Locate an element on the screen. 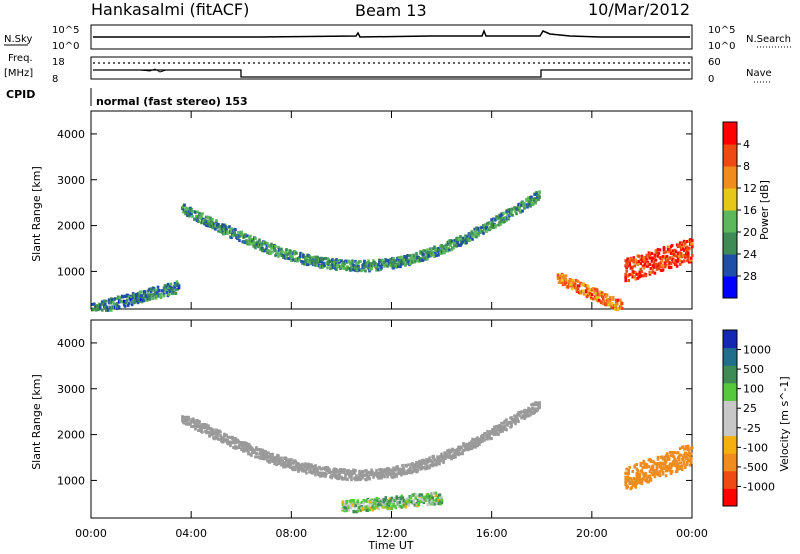 This screenshot has height=554, width=800. power-colorbar-ticks: 4 8 12 16 20 24 28 is located at coordinates (747, 210).